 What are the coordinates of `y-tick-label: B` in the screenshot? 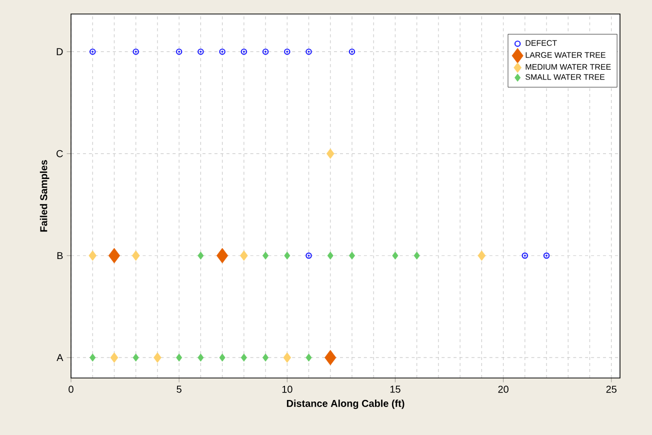 It's located at (60, 256).